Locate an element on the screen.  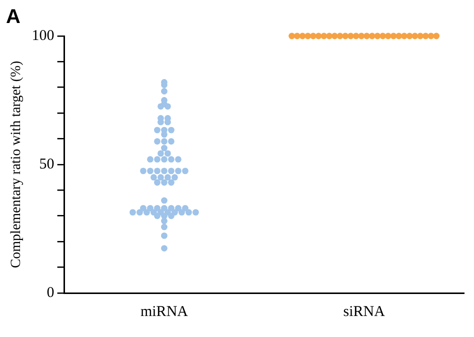
y-tick-label: 0 is located at coordinates (50, 292).